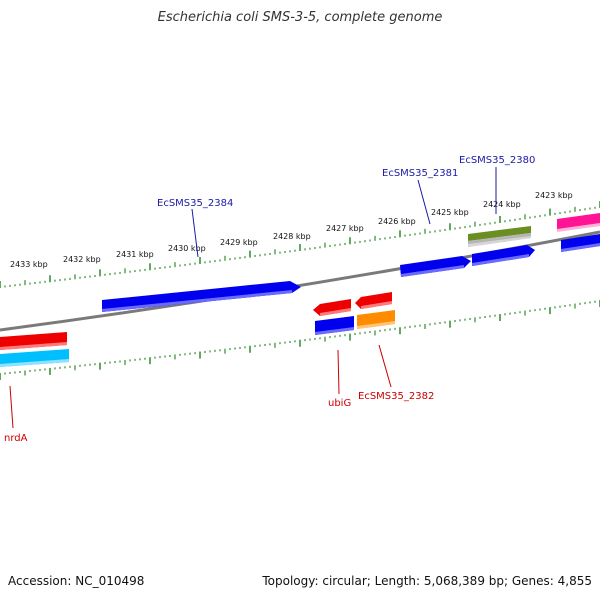 The image size is (600, 600). Describe the element at coordinates (33, 341) in the screenshot. I see `gene-nrda` at that location.